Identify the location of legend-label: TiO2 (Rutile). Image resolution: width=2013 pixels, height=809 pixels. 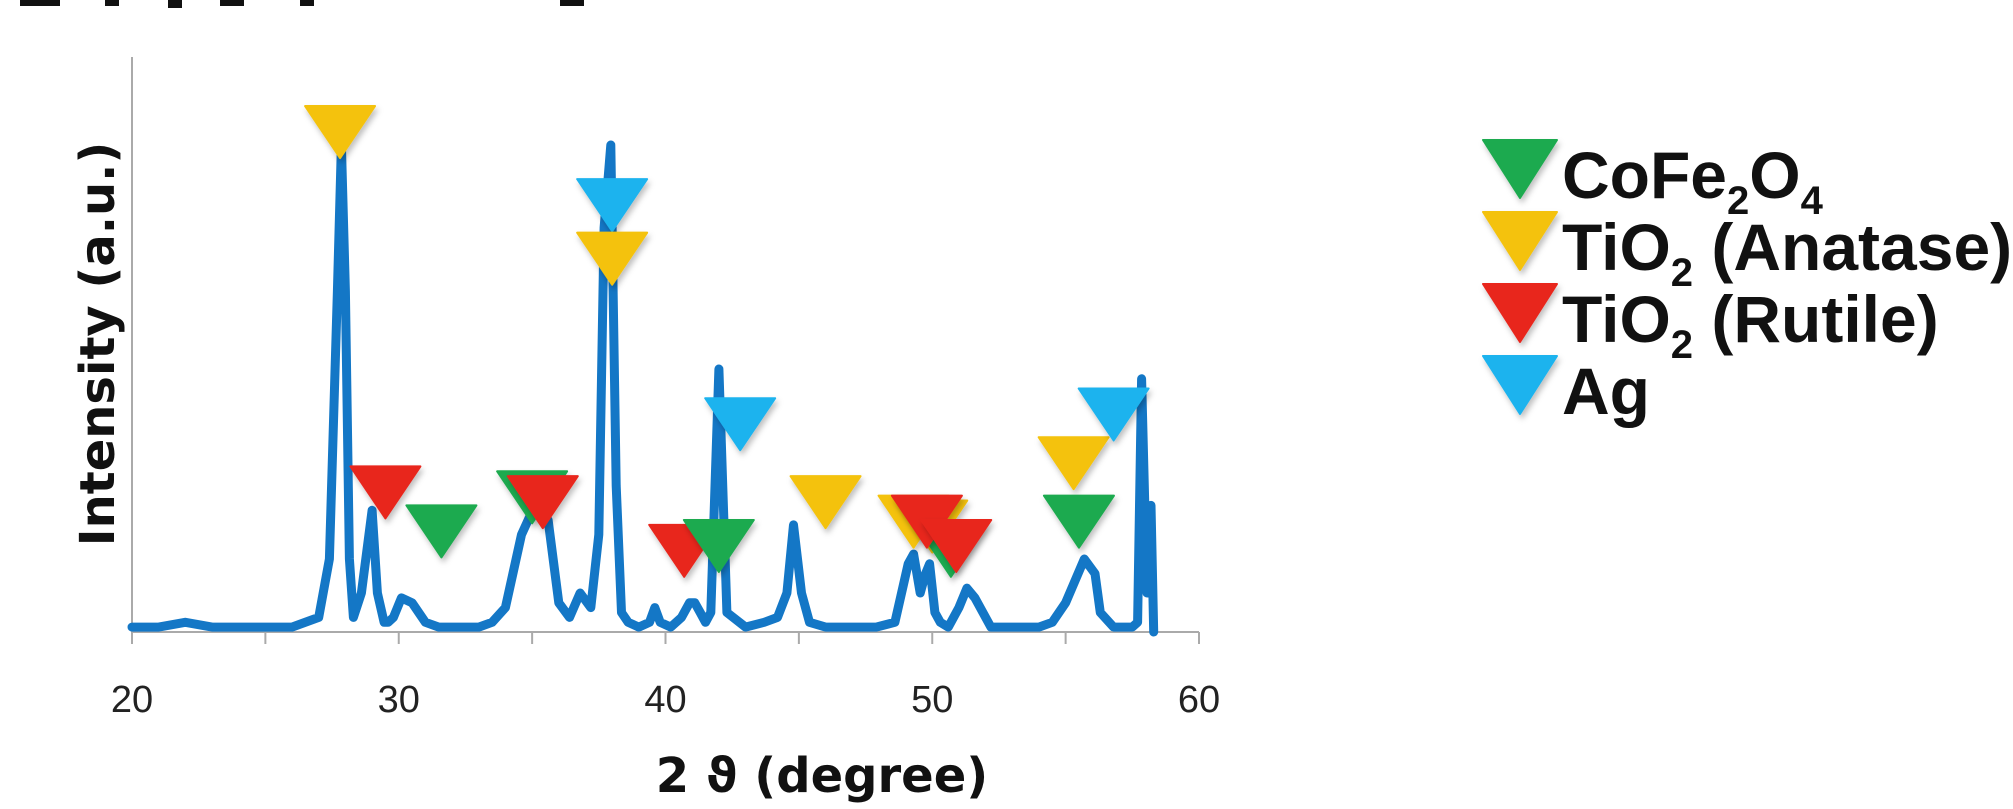
(1750, 324).